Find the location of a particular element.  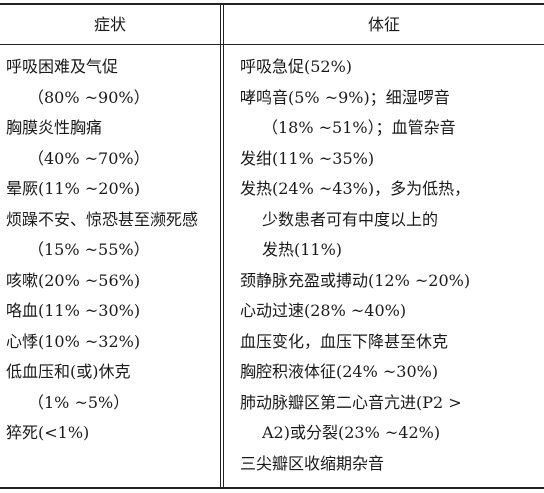

header-signs: 体征 is located at coordinates (383, 24).